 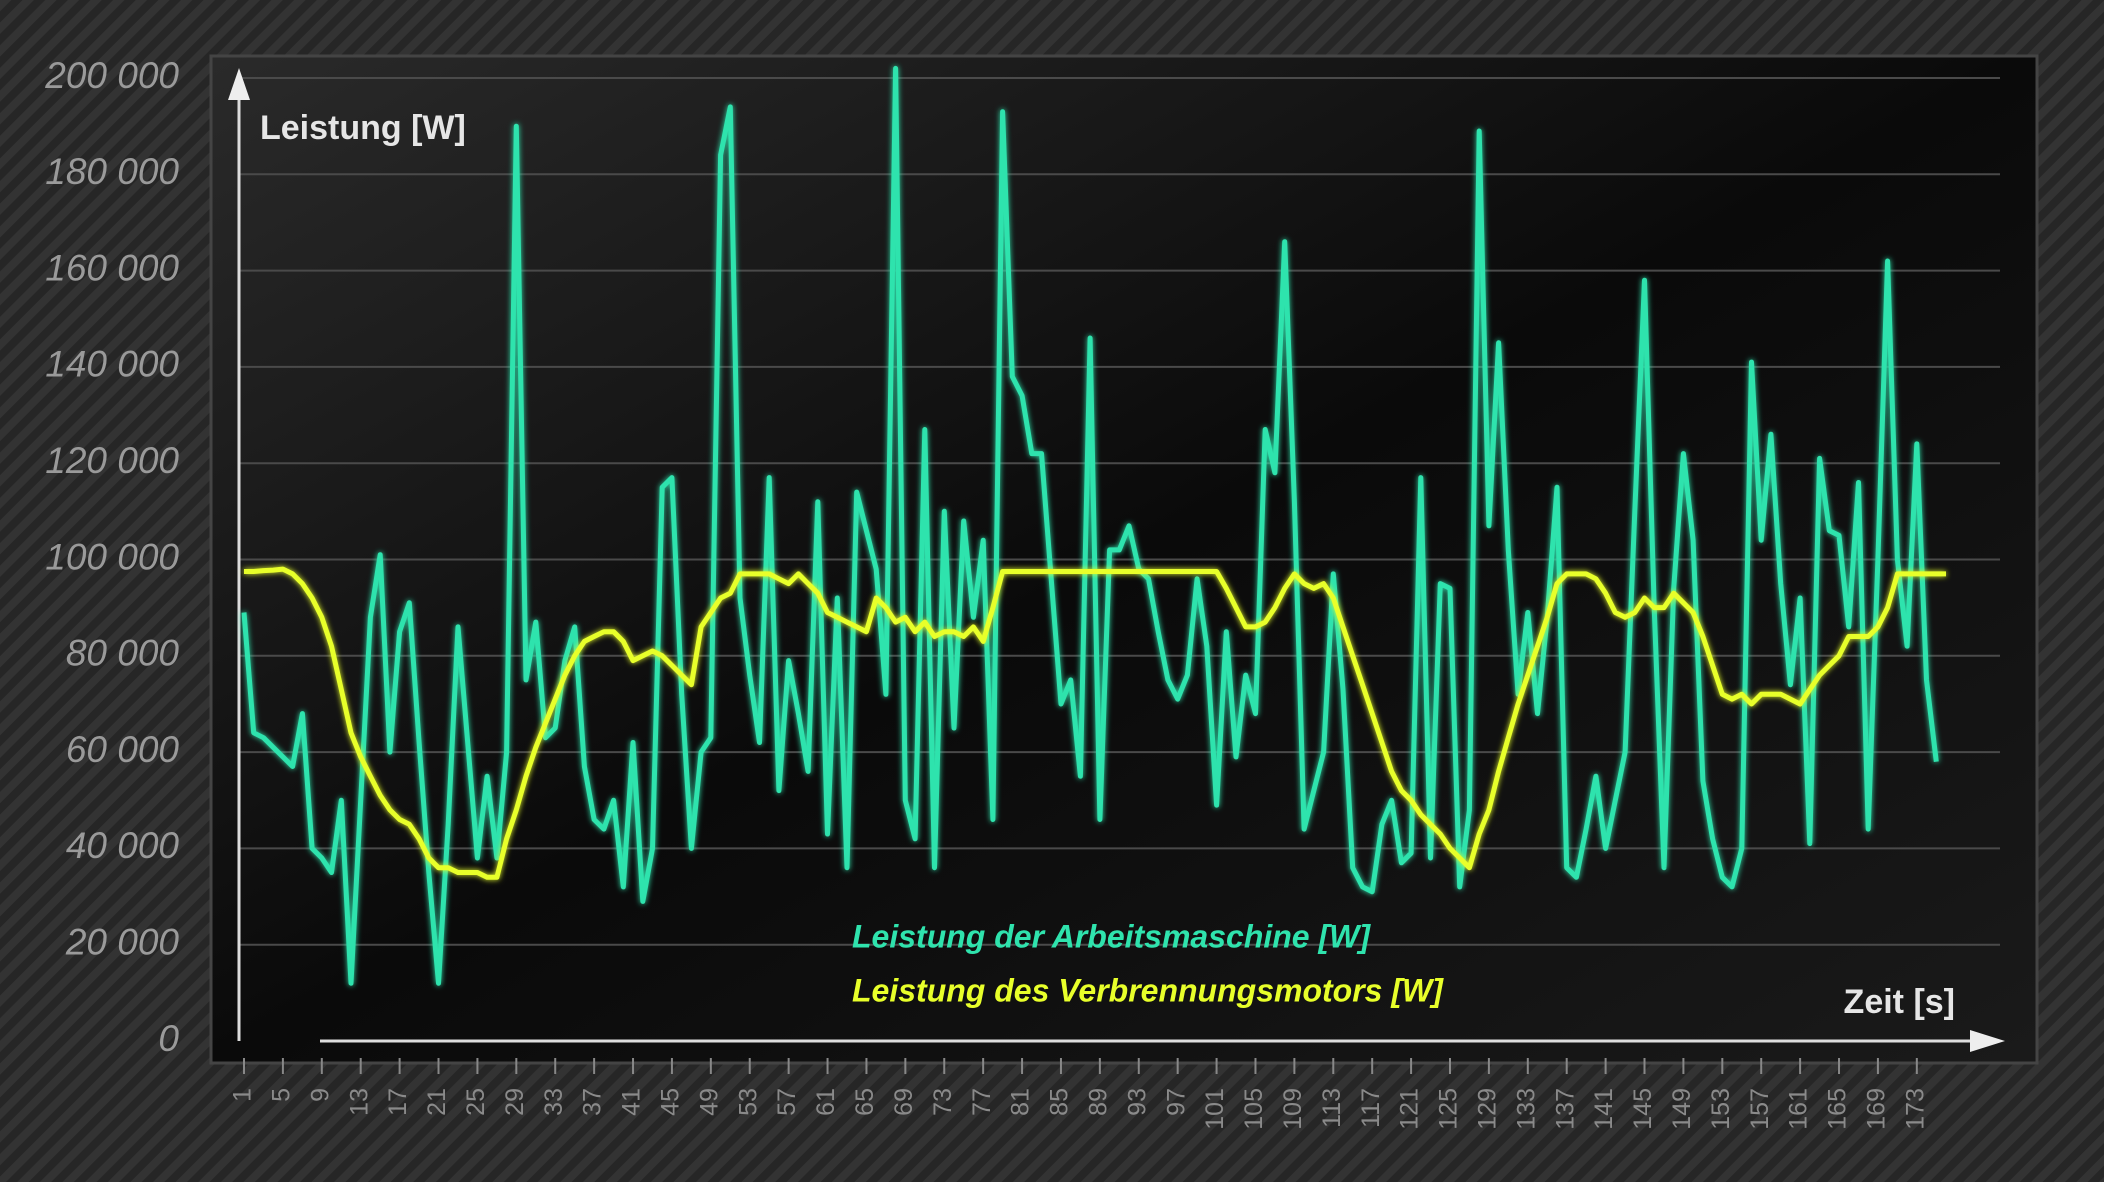 What do you see at coordinates (111, 75) in the screenshot?
I see `y-tick-label: 200 000` at bounding box center [111, 75].